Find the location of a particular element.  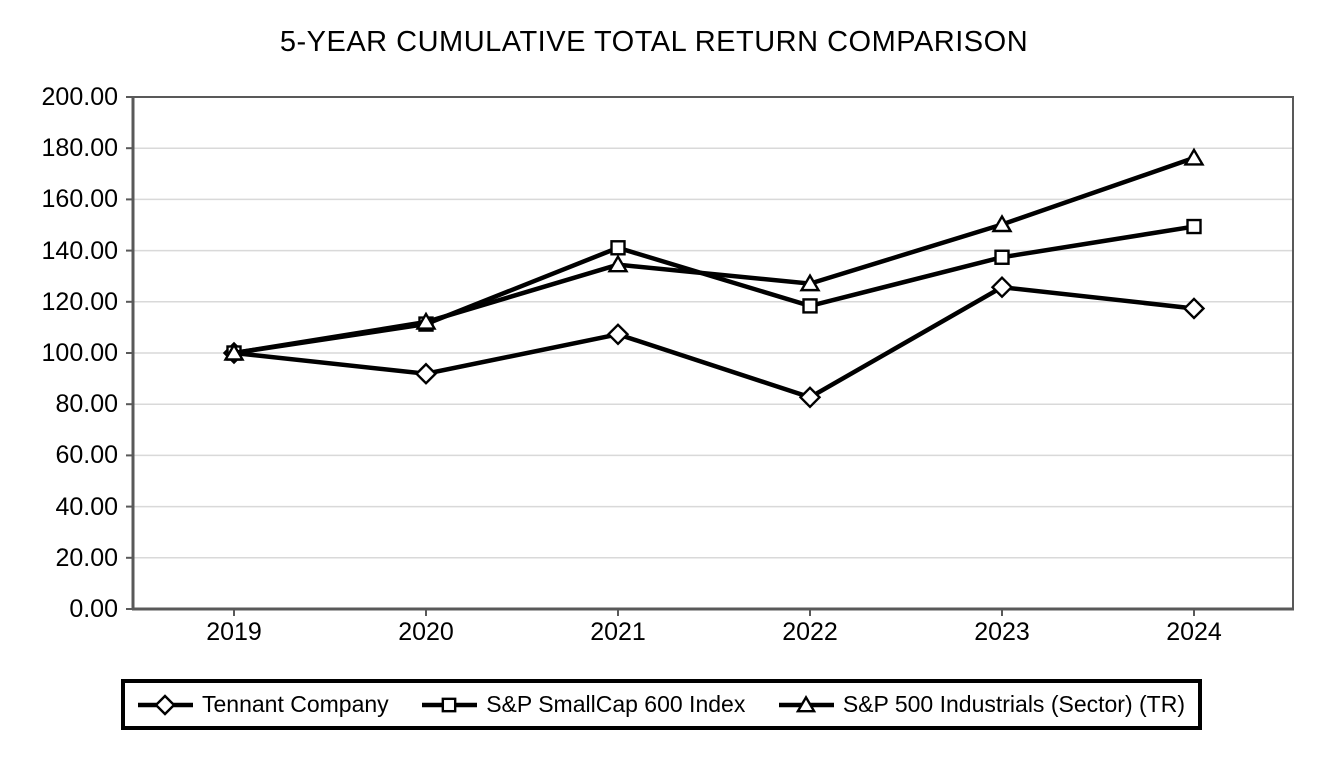

x-tick-label: 2019 is located at coordinates (234, 632).